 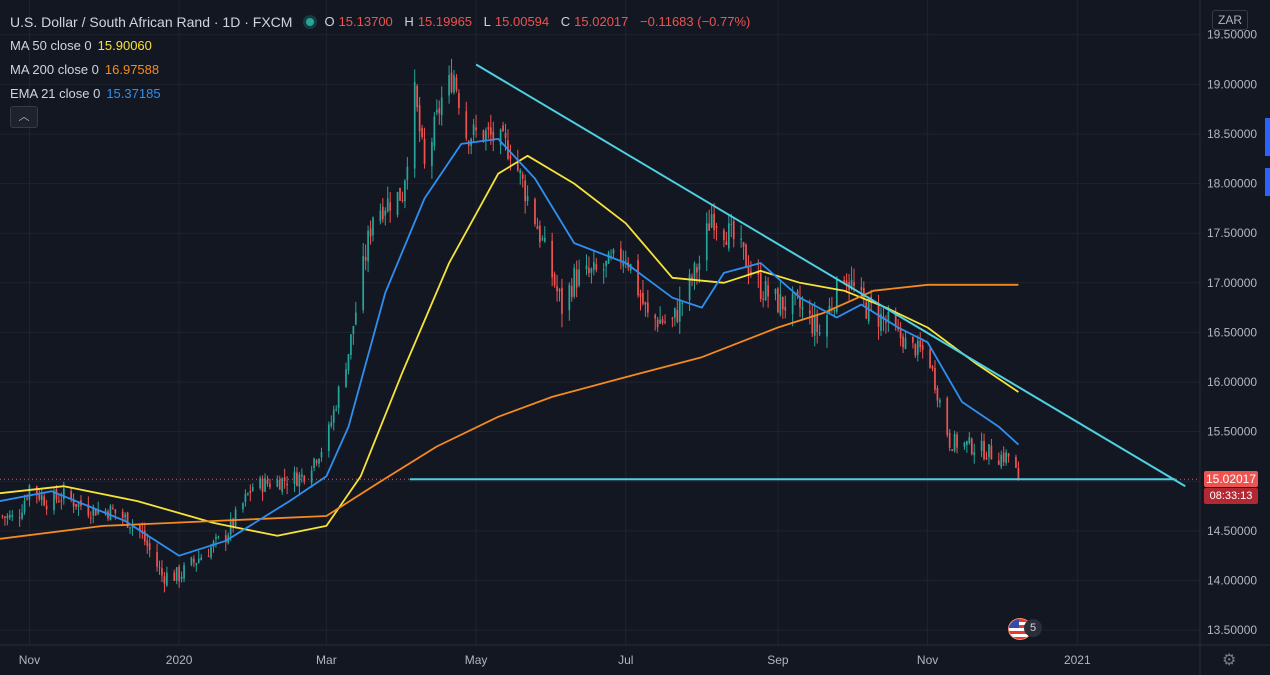 I want to click on indicator-ema21: EMA 21 close 0 15.37185, so click(x=382, y=94).